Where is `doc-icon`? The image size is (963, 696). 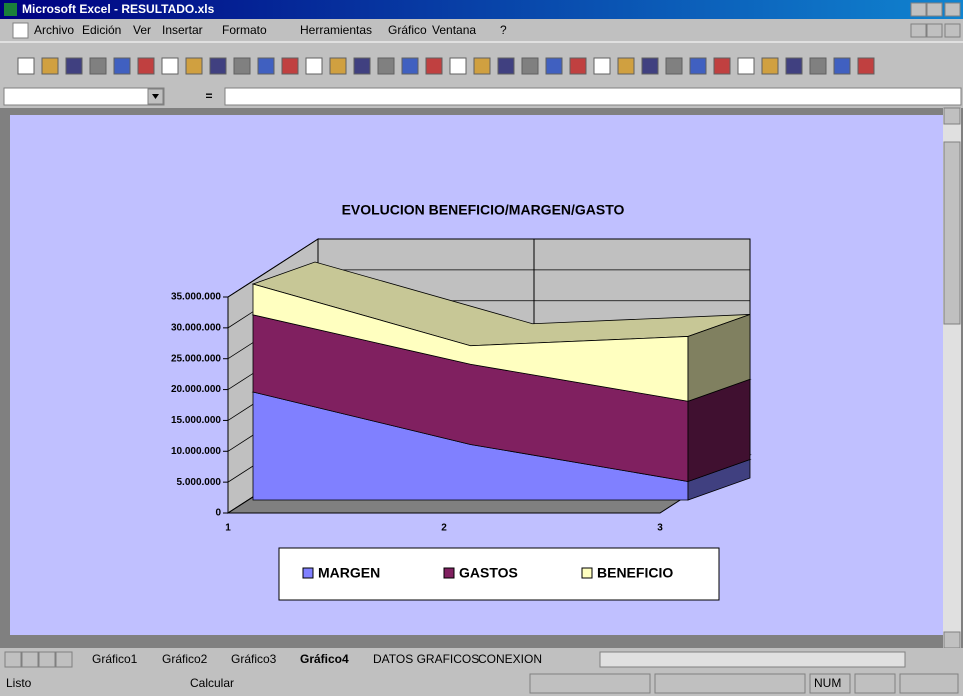 doc-icon is located at coordinates (20, 30).